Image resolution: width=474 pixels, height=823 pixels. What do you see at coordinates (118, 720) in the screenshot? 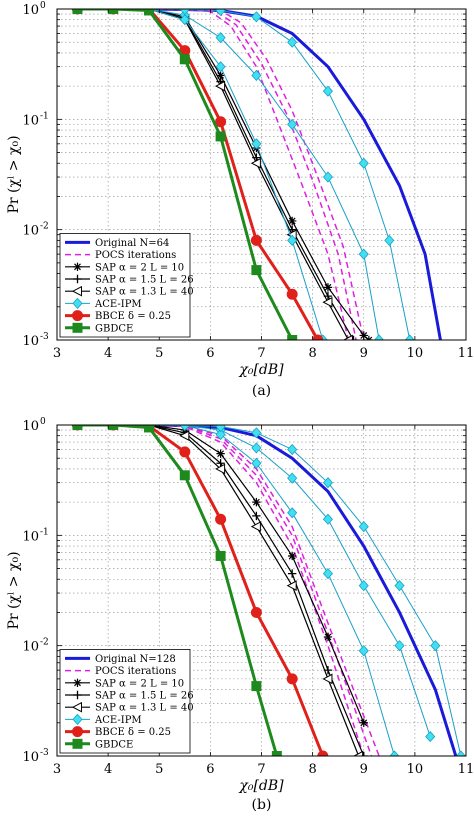
I see `legend-label: ACE-IPM` at bounding box center [118, 720].